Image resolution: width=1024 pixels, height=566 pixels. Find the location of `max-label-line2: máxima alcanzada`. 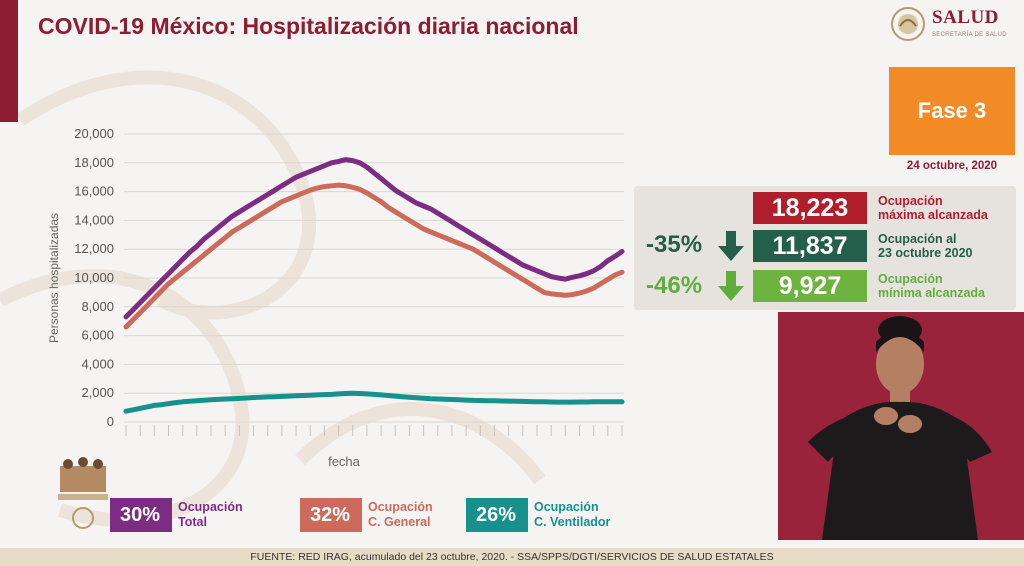

max-label-line2: máxima alcanzada is located at coordinates (933, 215).